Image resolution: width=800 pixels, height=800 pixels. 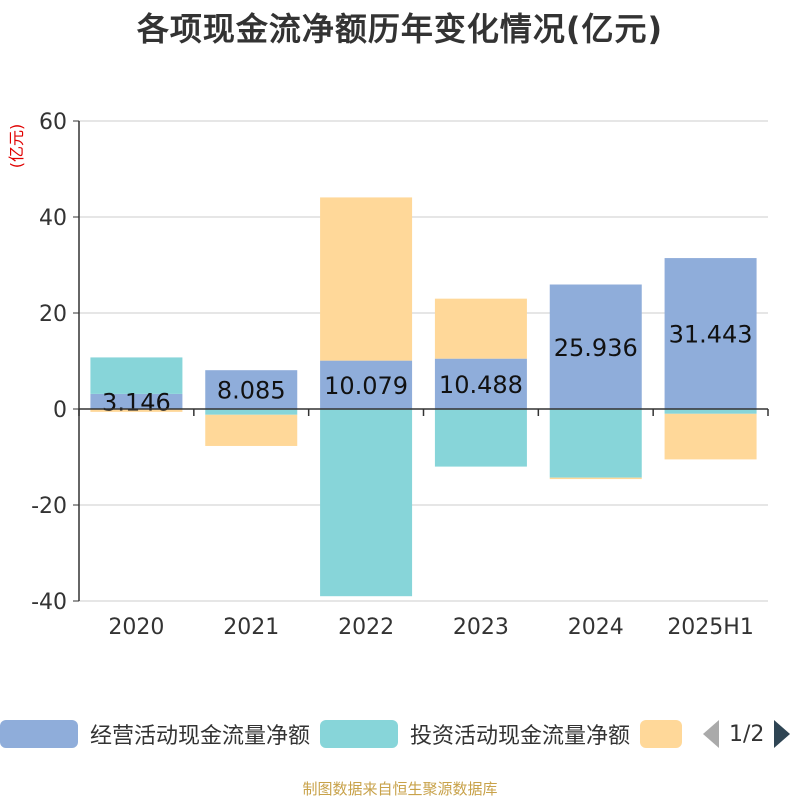 I want to click on data-label: 3.146, so click(x=136, y=402).